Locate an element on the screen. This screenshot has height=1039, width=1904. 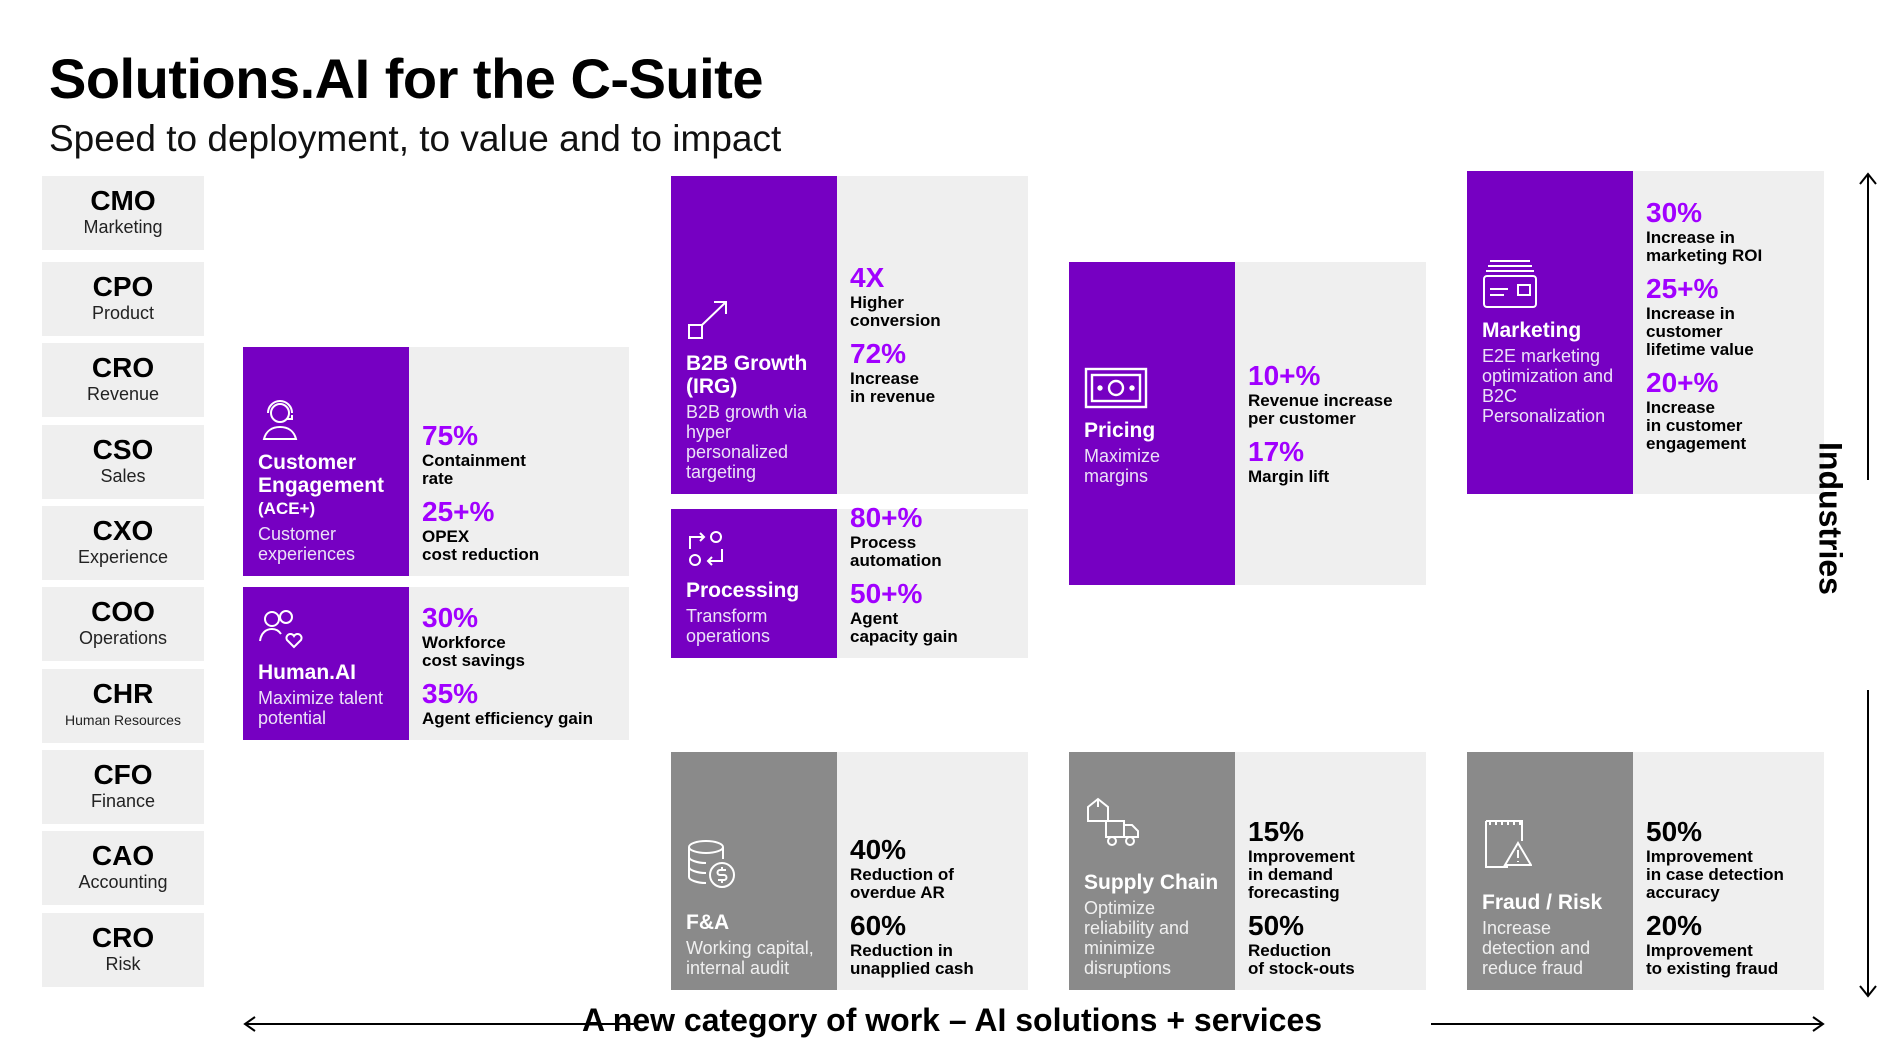
role-cao: CAO Accounting is located at coordinates (123, 868).